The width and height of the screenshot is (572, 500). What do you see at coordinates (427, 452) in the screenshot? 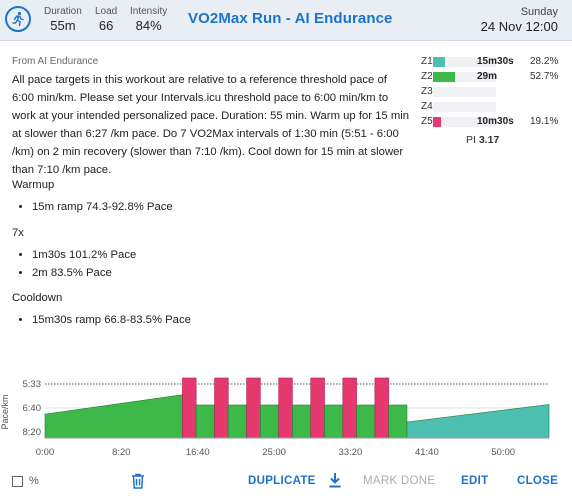
I see `x-tick-label: 41:40` at bounding box center [427, 452].